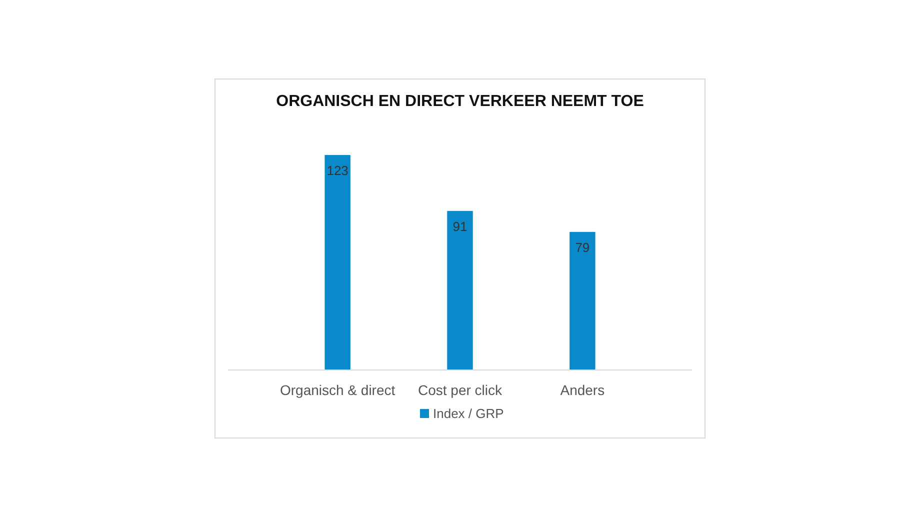 The width and height of the screenshot is (920, 518). I want to click on chart-title: ORGANISCH EN DIRECT VERKEER NEEMT TOE, so click(460, 101).